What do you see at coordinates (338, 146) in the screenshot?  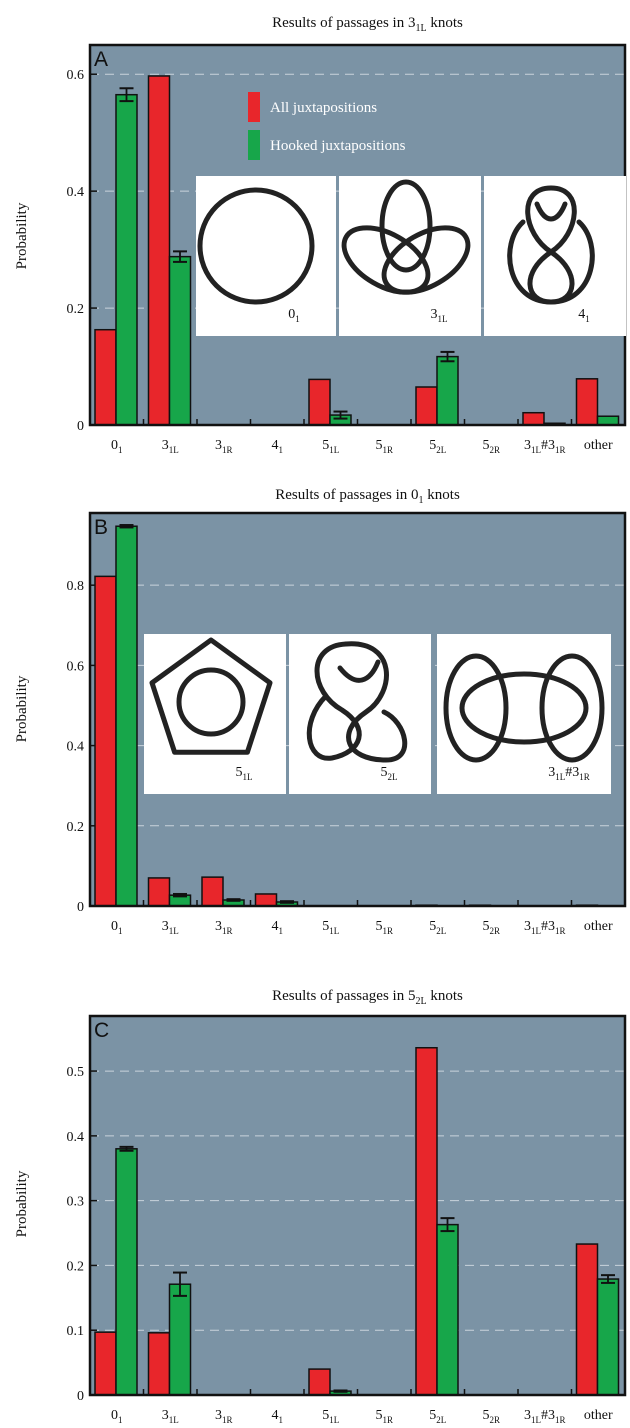 I see `legend-label-1: Hooked juxtapositions` at bounding box center [338, 146].